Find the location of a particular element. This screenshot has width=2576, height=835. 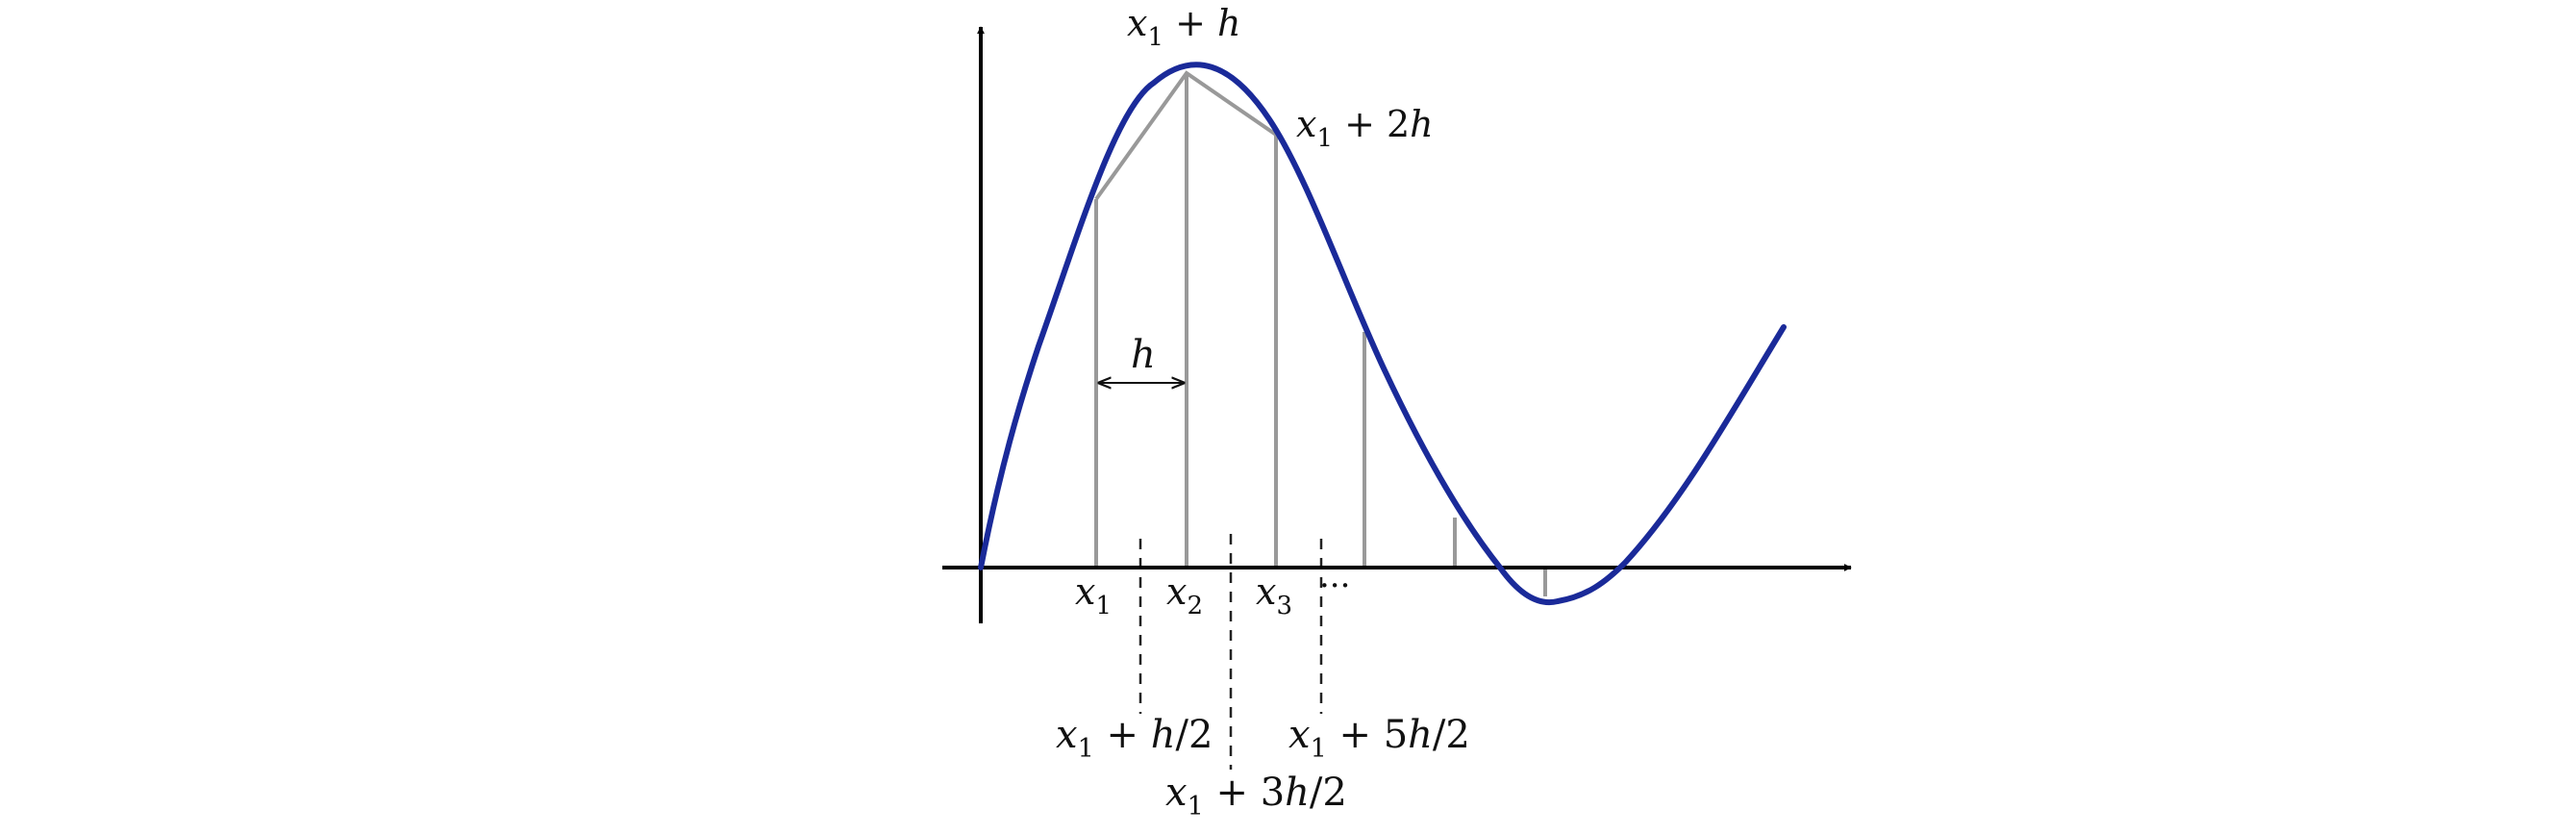

label-ellipsis: ··· is located at coordinates (1334, 586).